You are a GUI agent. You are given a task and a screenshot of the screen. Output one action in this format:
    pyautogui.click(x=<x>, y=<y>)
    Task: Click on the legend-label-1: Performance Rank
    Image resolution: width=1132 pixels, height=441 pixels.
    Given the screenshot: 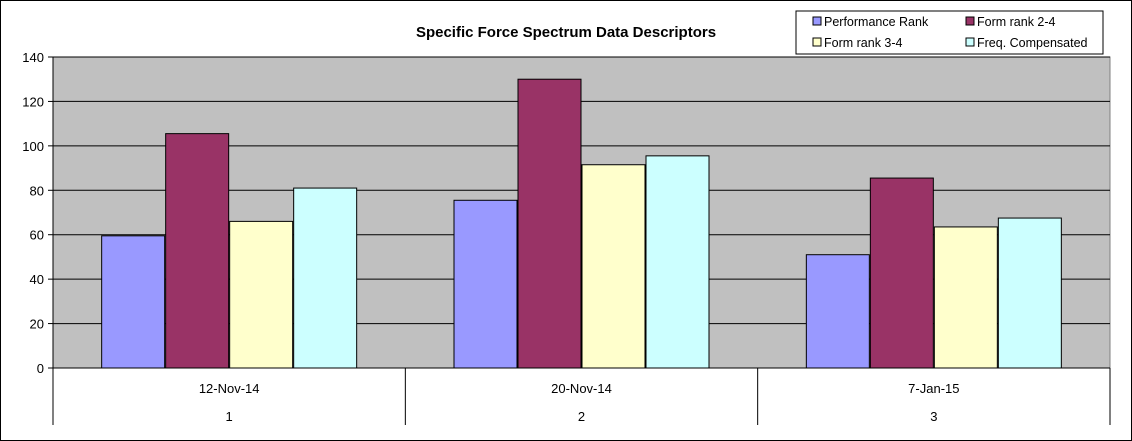 What is the action you would take?
    pyautogui.click(x=876, y=22)
    